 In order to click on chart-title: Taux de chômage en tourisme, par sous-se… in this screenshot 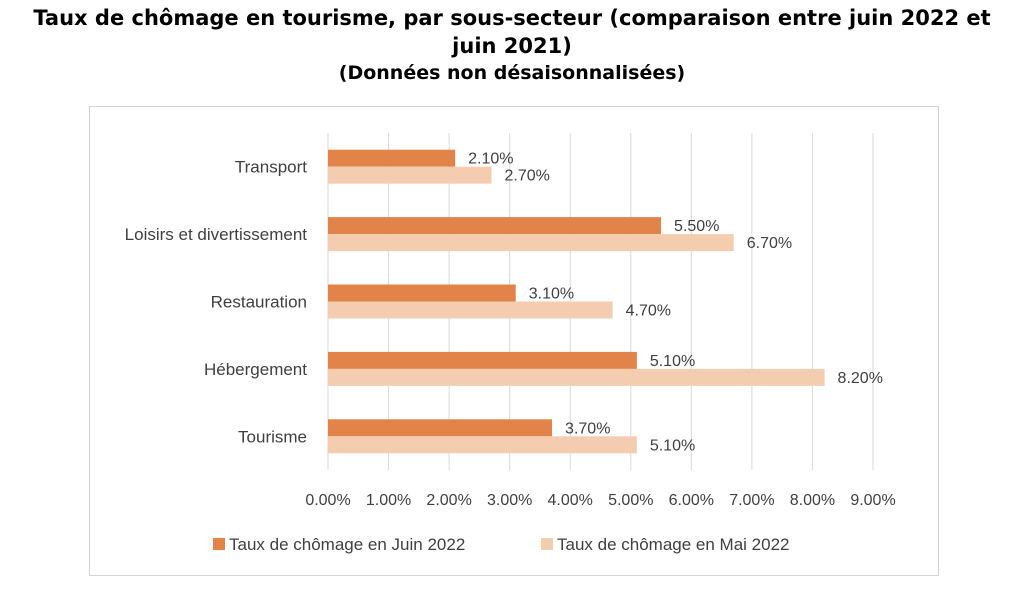, I will do `click(512, 45)`.